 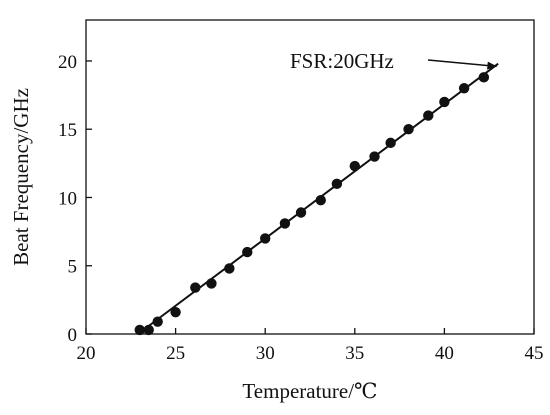 I want to click on x-tick-label: 35, so click(x=354, y=353).